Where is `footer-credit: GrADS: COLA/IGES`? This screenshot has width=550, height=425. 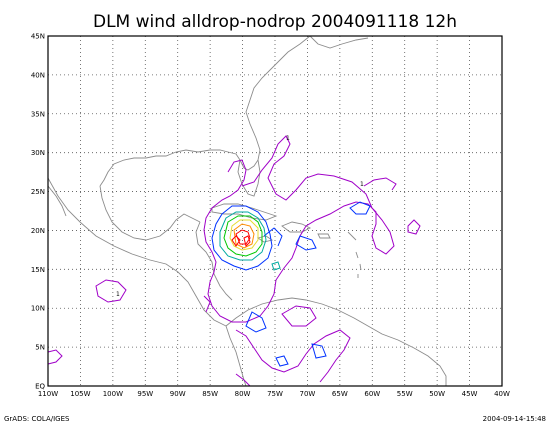 footer-credit: GrADS: COLA/IGES is located at coordinates (37, 419).